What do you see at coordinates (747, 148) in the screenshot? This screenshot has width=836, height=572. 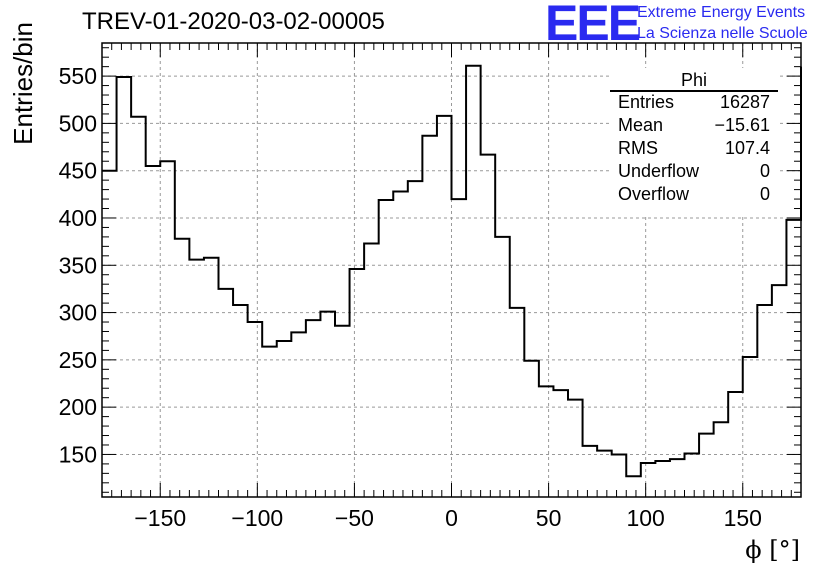 I see `stats-value: 107.4` at bounding box center [747, 148].